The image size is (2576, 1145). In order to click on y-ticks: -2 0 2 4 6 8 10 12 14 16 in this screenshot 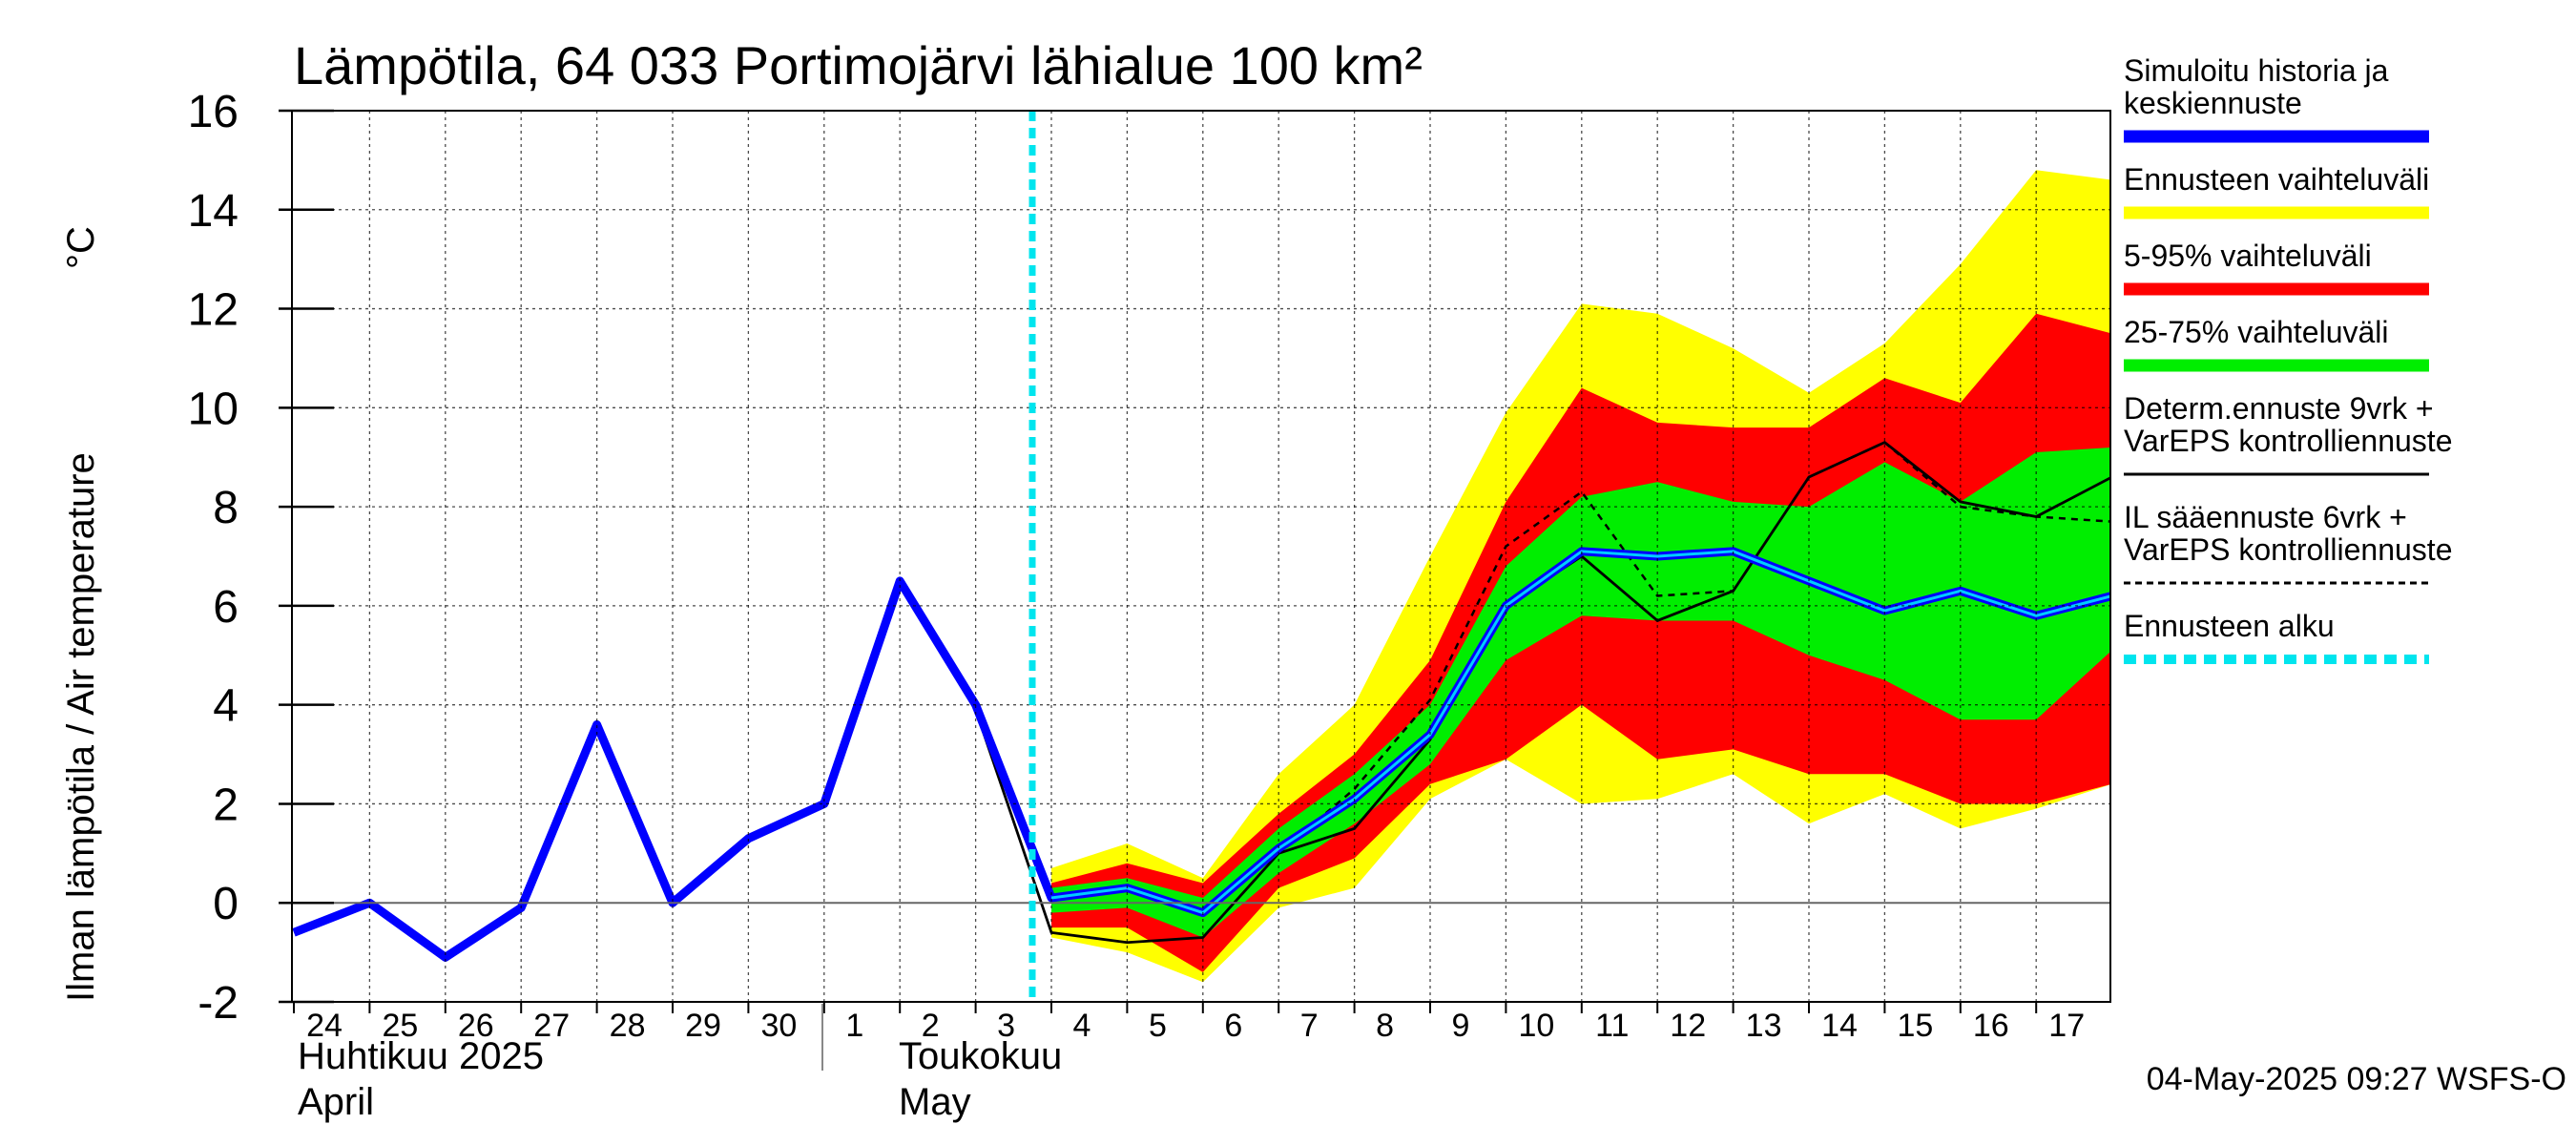, I will do `click(261, 558)`.